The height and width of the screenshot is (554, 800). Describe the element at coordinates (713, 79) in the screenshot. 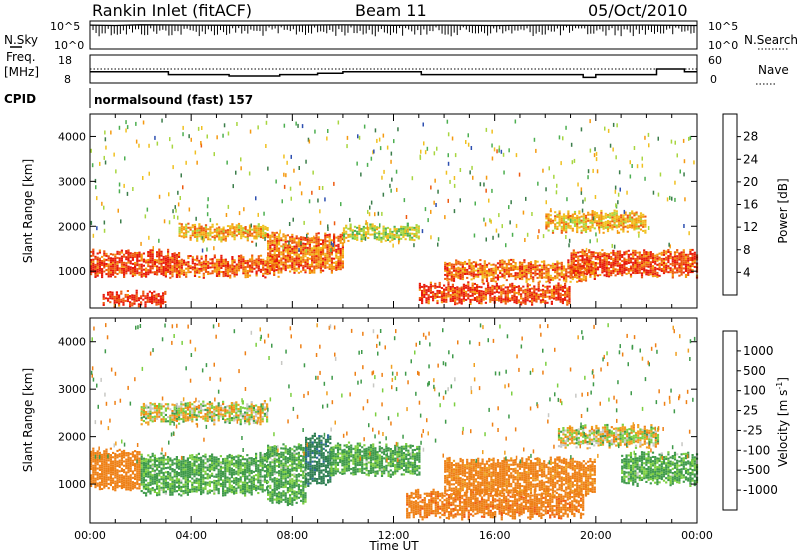

I see `nave-tick-bottom: 0` at that location.